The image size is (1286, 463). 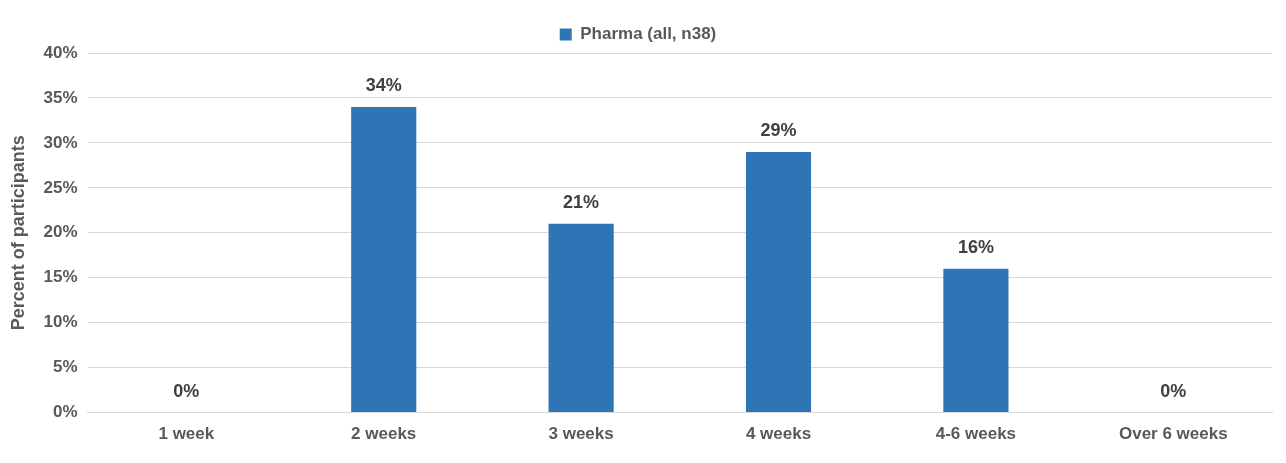 What do you see at coordinates (976, 434) in the screenshot?
I see `x-tick-label: 4-6 weeks` at bounding box center [976, 434].